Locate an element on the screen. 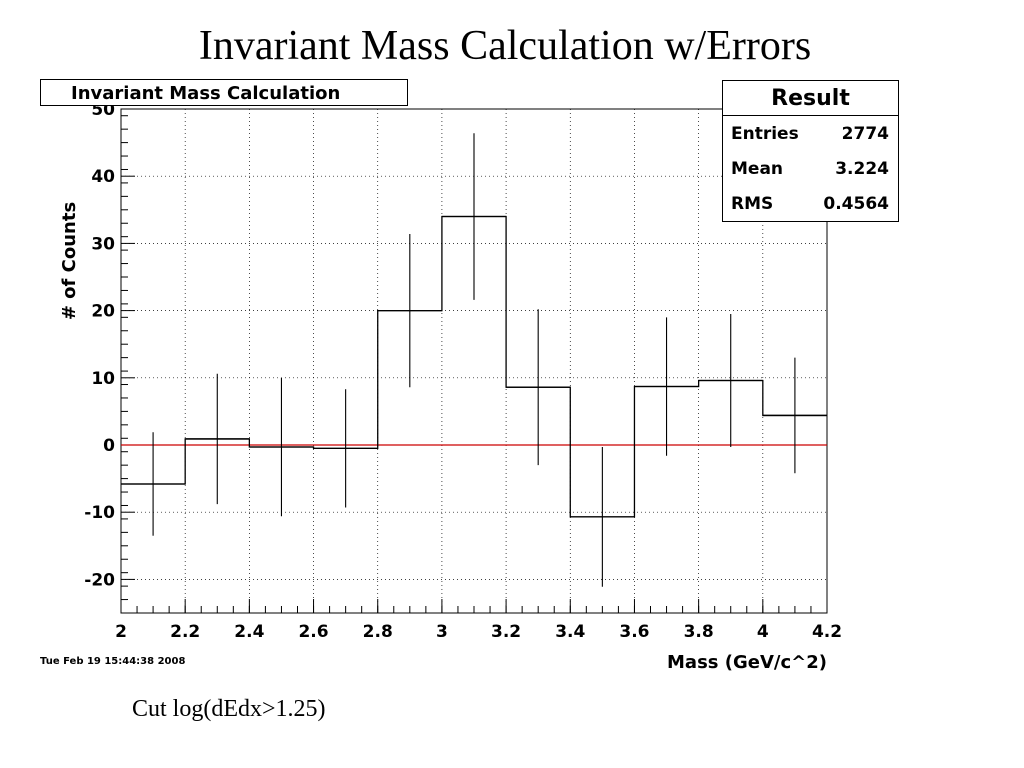 Image resolution: width=1024 pixels, height=768 pixels. stats-label: RMS is located at coordinates (752, 204).